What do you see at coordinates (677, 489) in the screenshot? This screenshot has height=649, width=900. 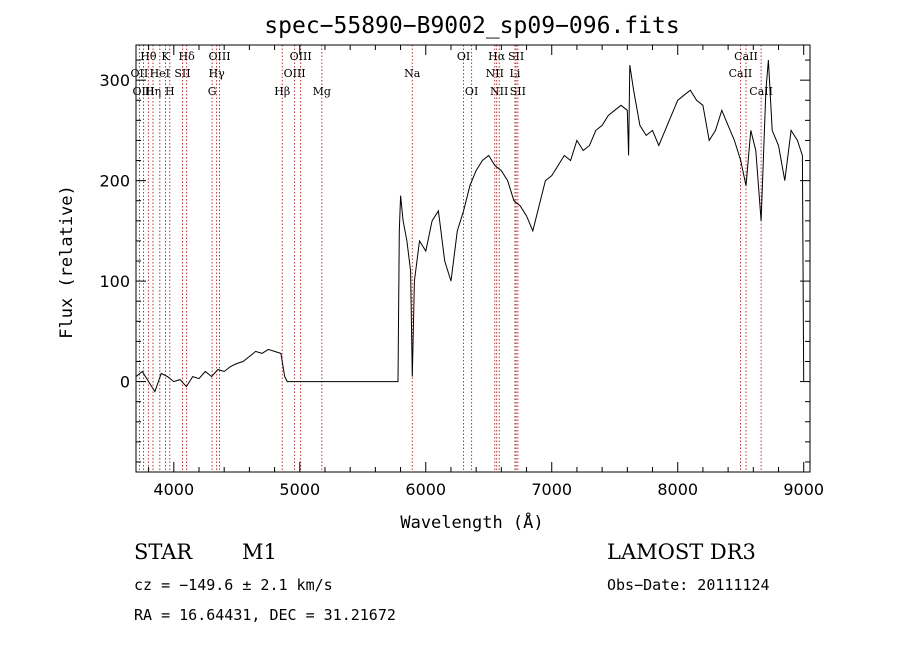 I see `x-tick-label: 8000` at bounding box center [677, 489].